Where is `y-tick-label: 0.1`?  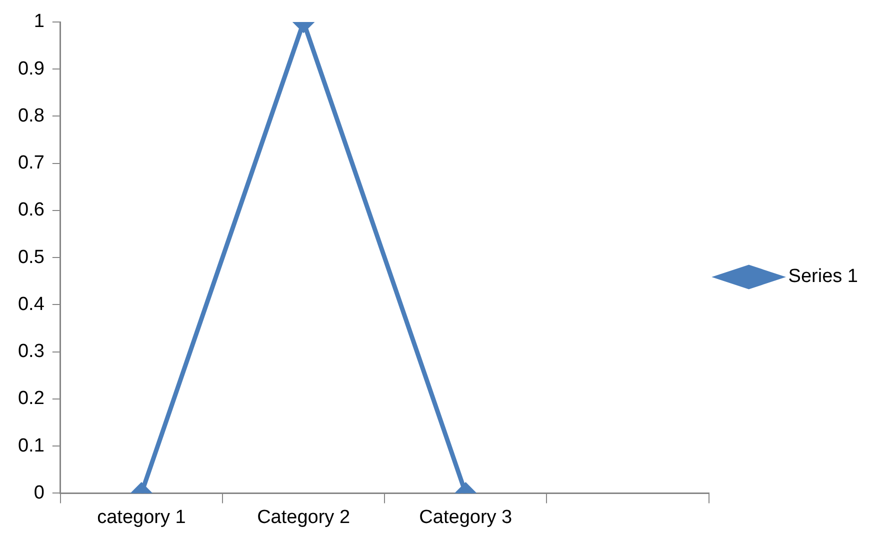 y-tick-label: 0.1 is located at coordinates (31, 445).